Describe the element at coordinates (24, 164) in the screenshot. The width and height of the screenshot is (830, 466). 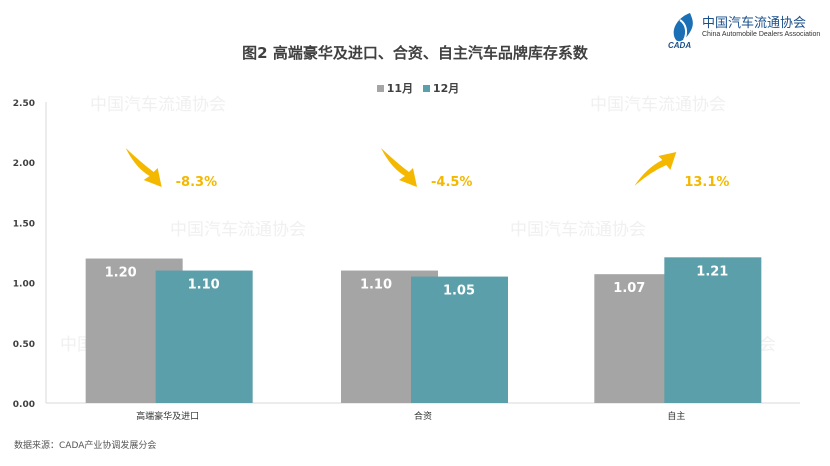
I see `y-tick-label: 2.00` at that location.